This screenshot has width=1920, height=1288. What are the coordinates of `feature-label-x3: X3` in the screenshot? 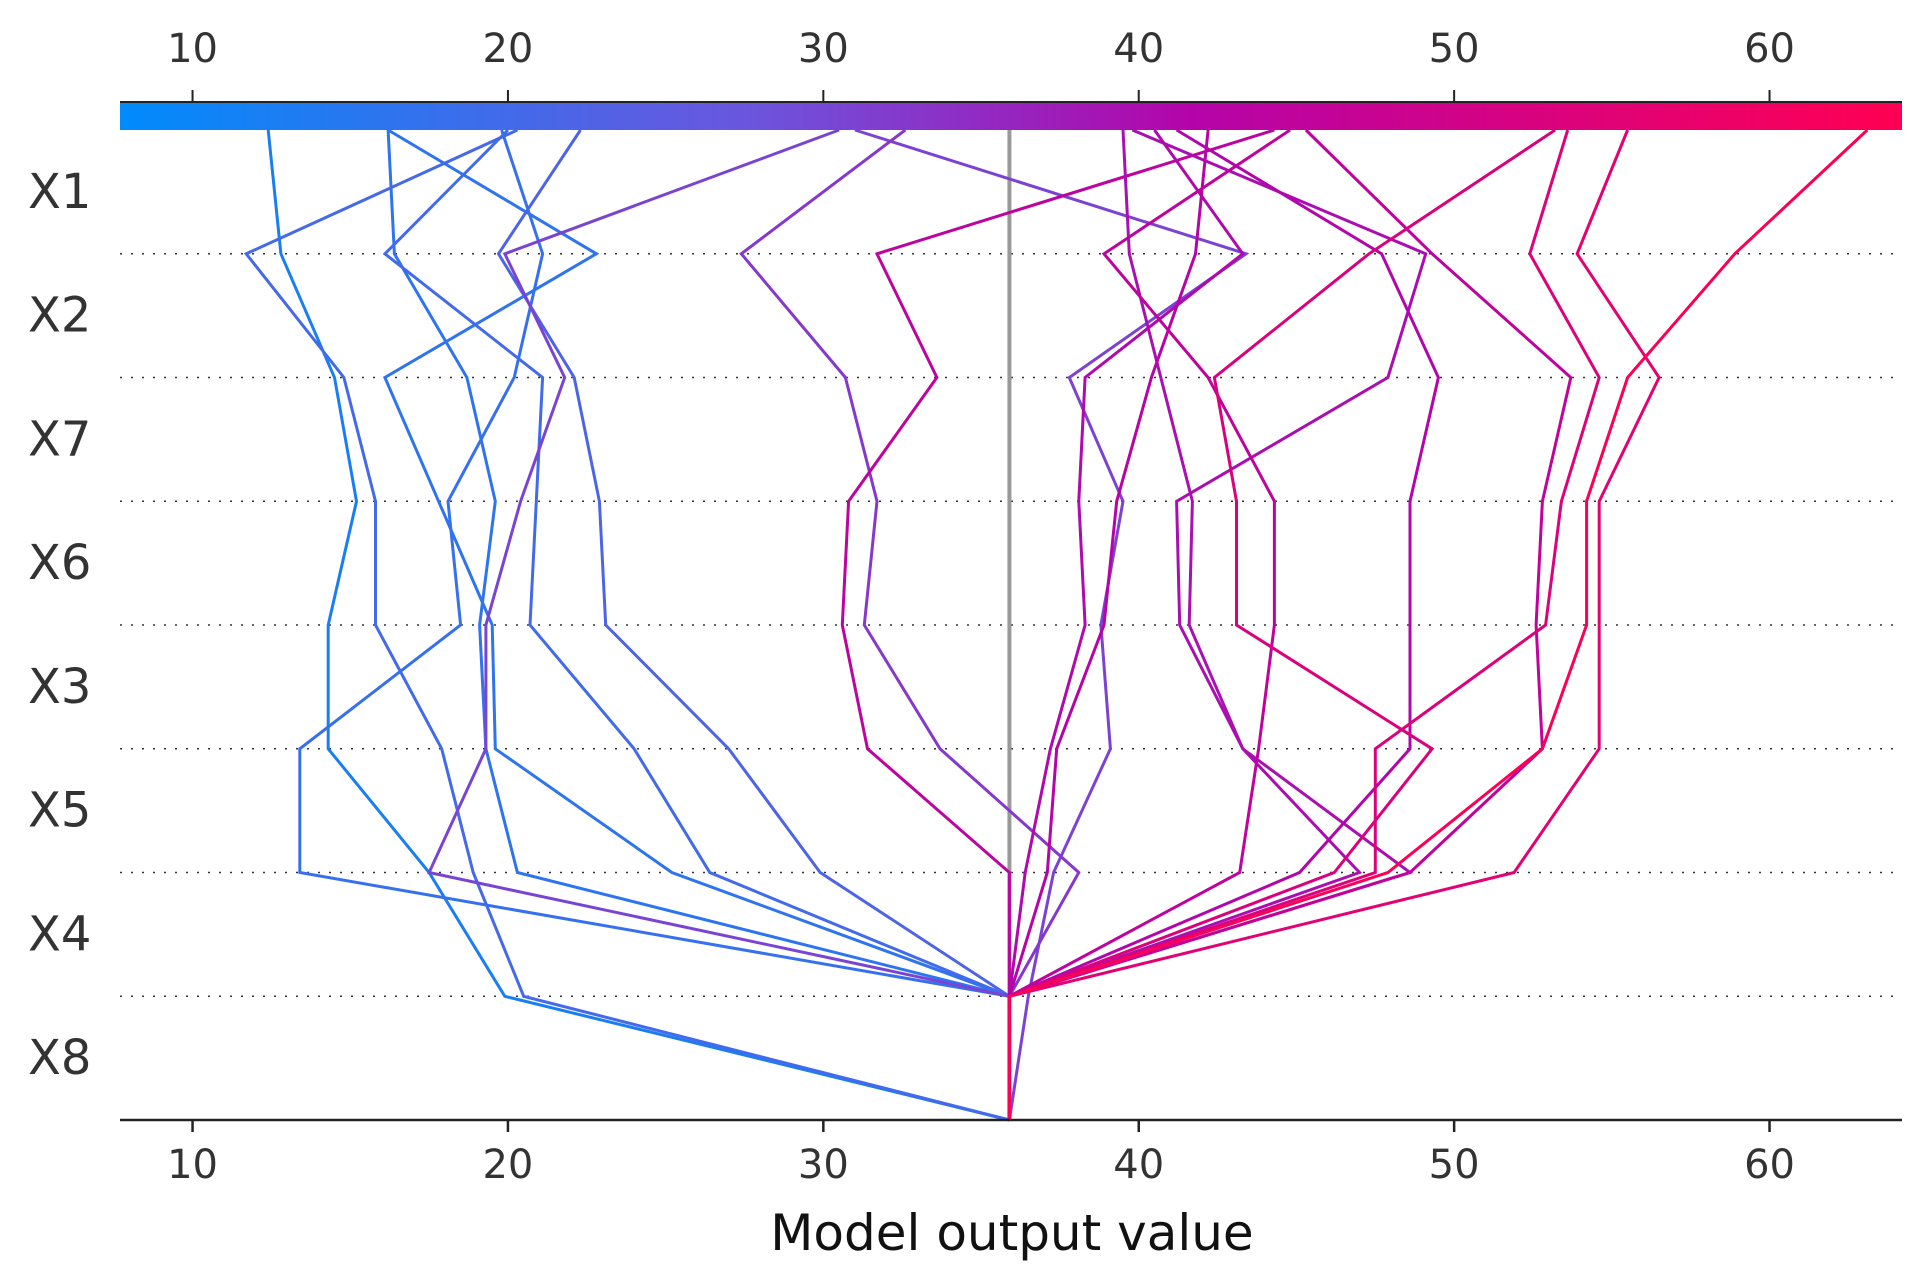 It's located at (59, 687).